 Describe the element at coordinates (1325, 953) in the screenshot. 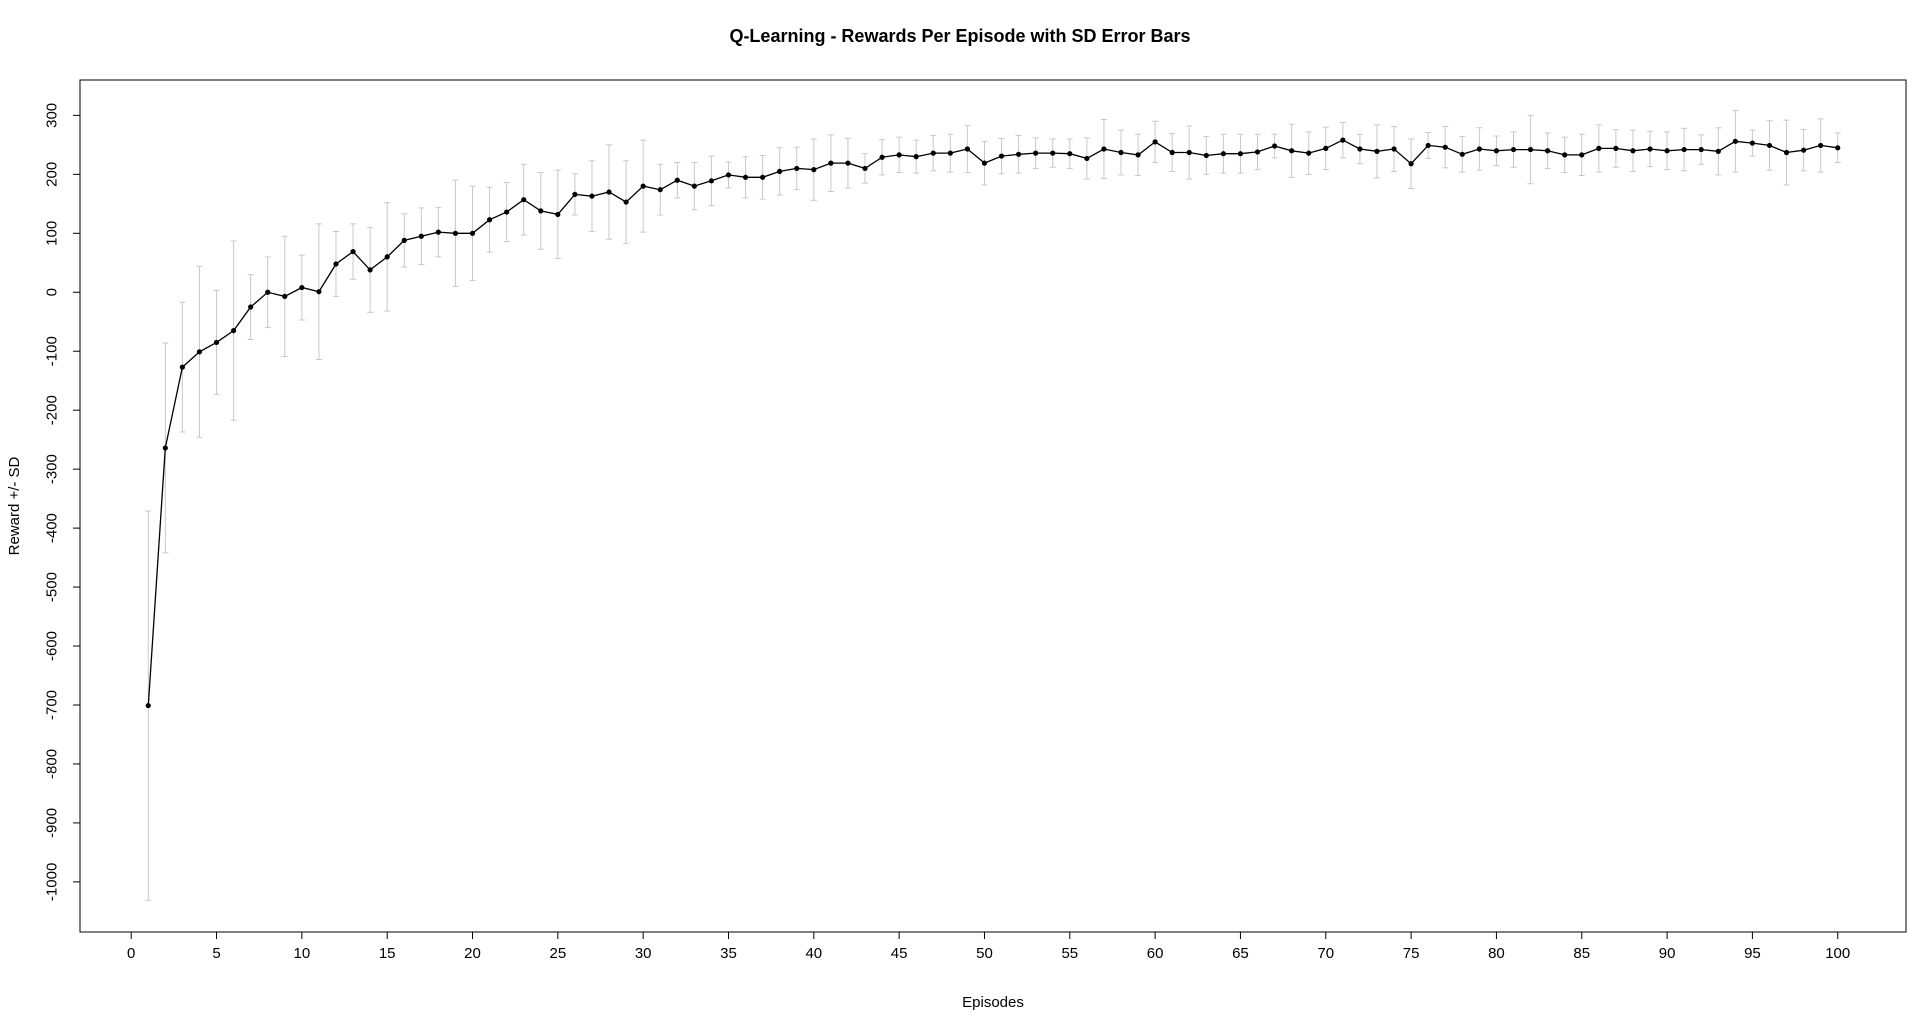

I see `x-tick-label: 70` at that location.